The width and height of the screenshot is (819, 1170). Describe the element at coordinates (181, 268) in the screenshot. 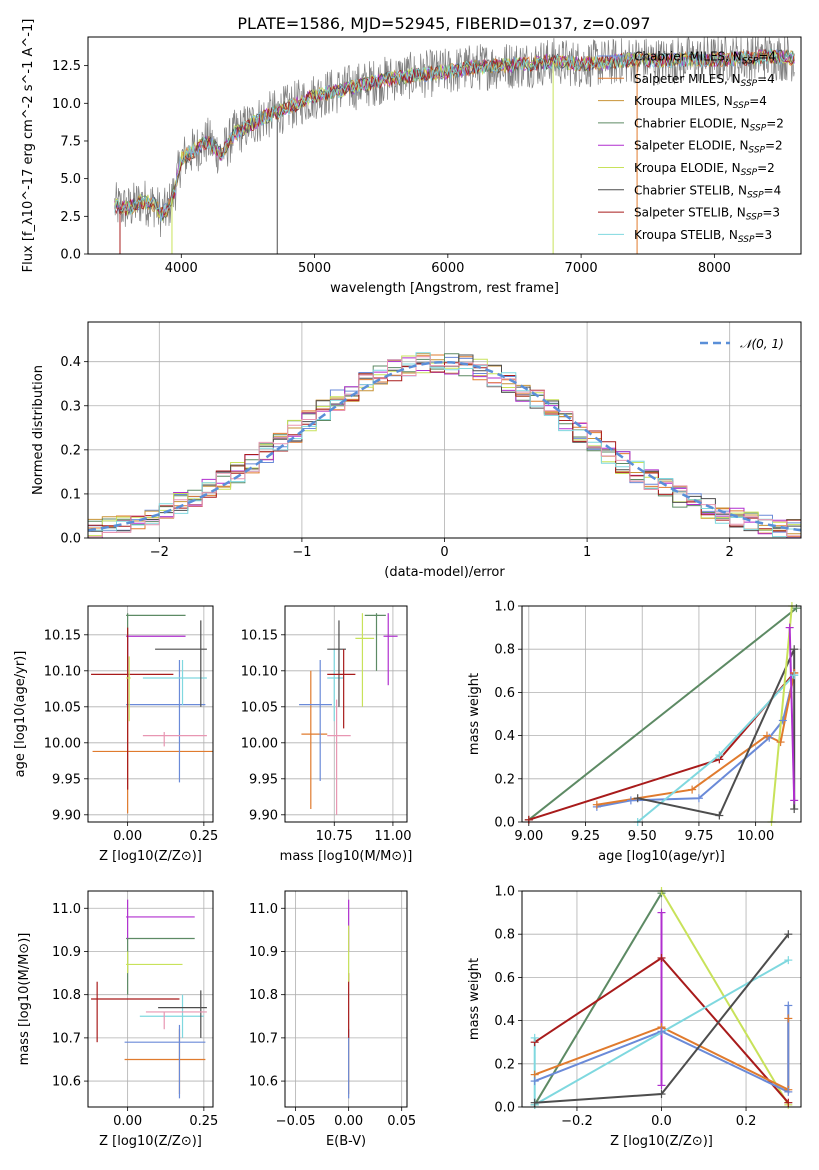

I see `x-tick-label: 4000` at that location.